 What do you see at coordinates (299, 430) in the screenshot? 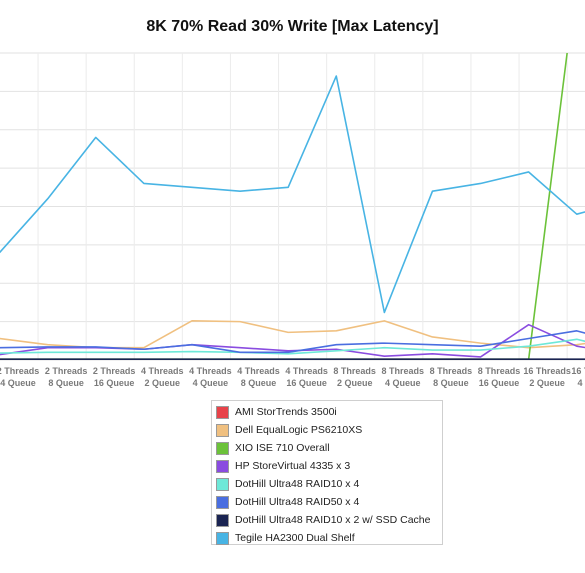
I see `legend-label: Dell EqualLogic PS6210XS` at bounding box center [299, 430].